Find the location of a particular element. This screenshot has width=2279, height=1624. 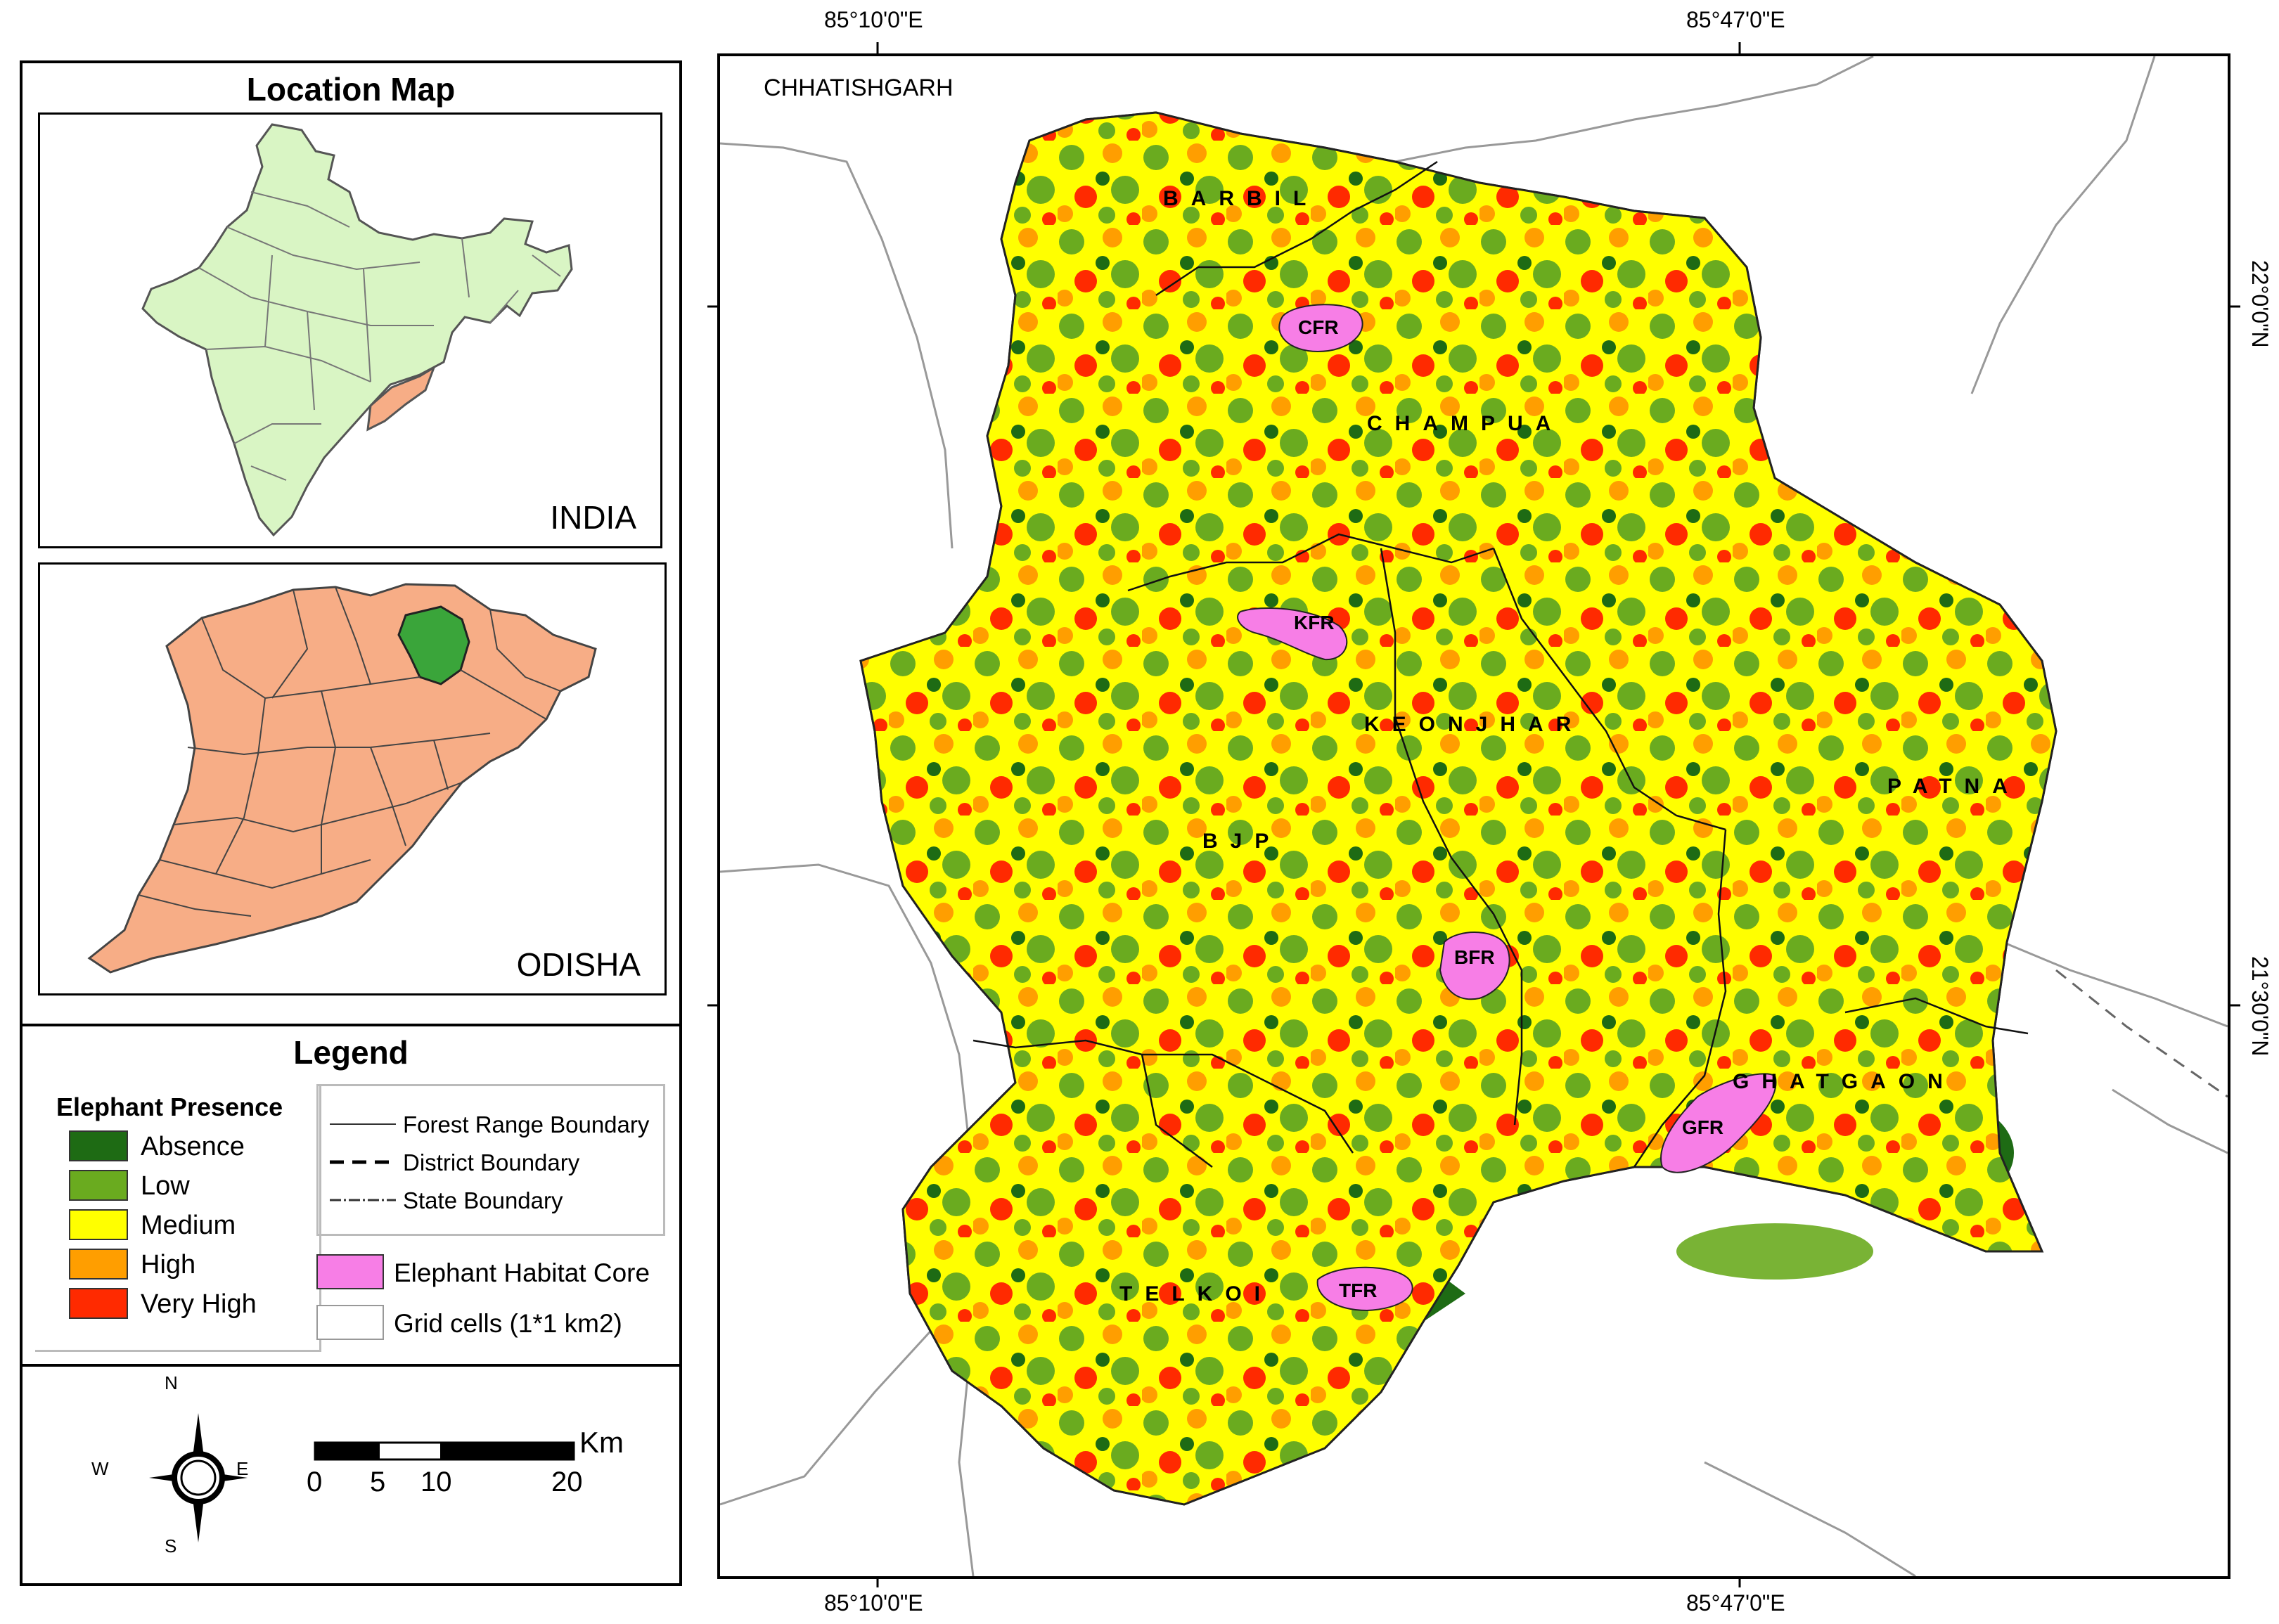

boundary-line-samples is located at coordinates (363, 1162).